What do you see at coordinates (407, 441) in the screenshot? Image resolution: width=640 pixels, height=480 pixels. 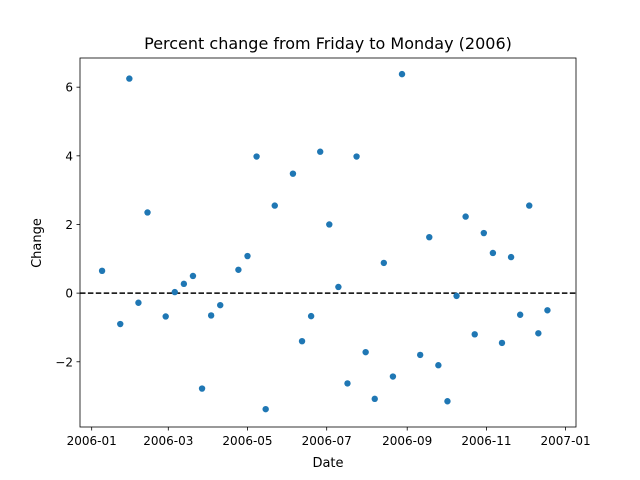 I see `x-tick-label: 2006-09` at bounding box center [407, 441].